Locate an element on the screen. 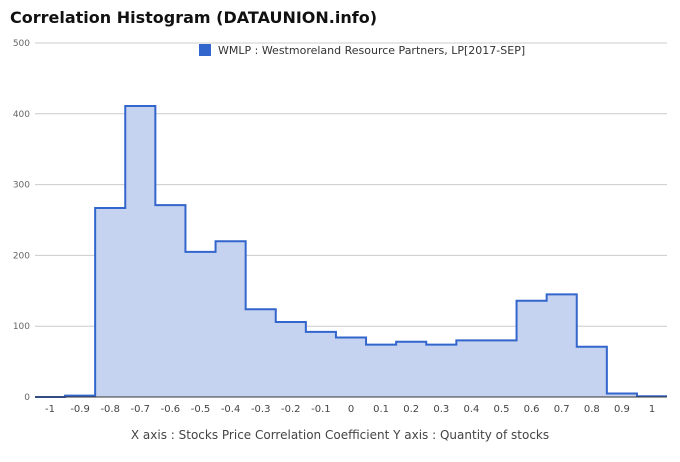 The image size is (680, 462). x-tick-label: 0.8 is located at coordinates (592, 409).